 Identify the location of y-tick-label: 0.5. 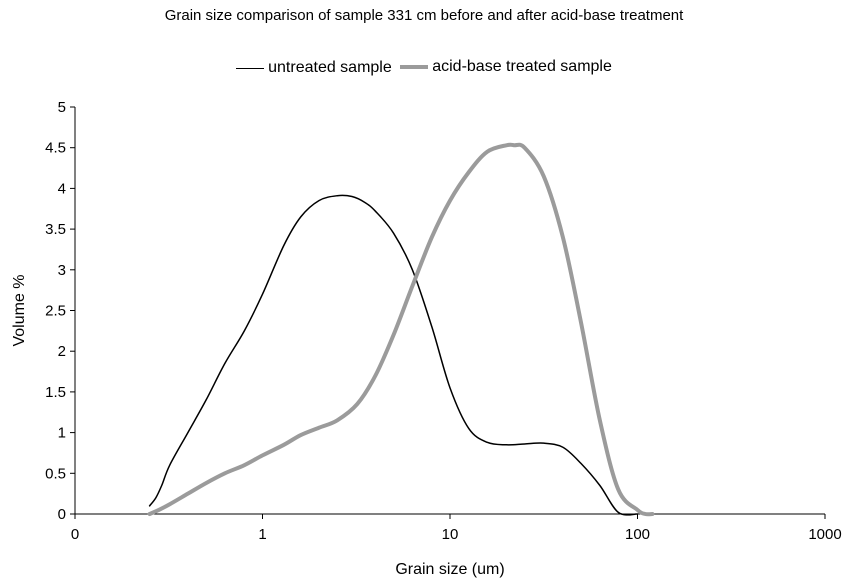
(55, 473).